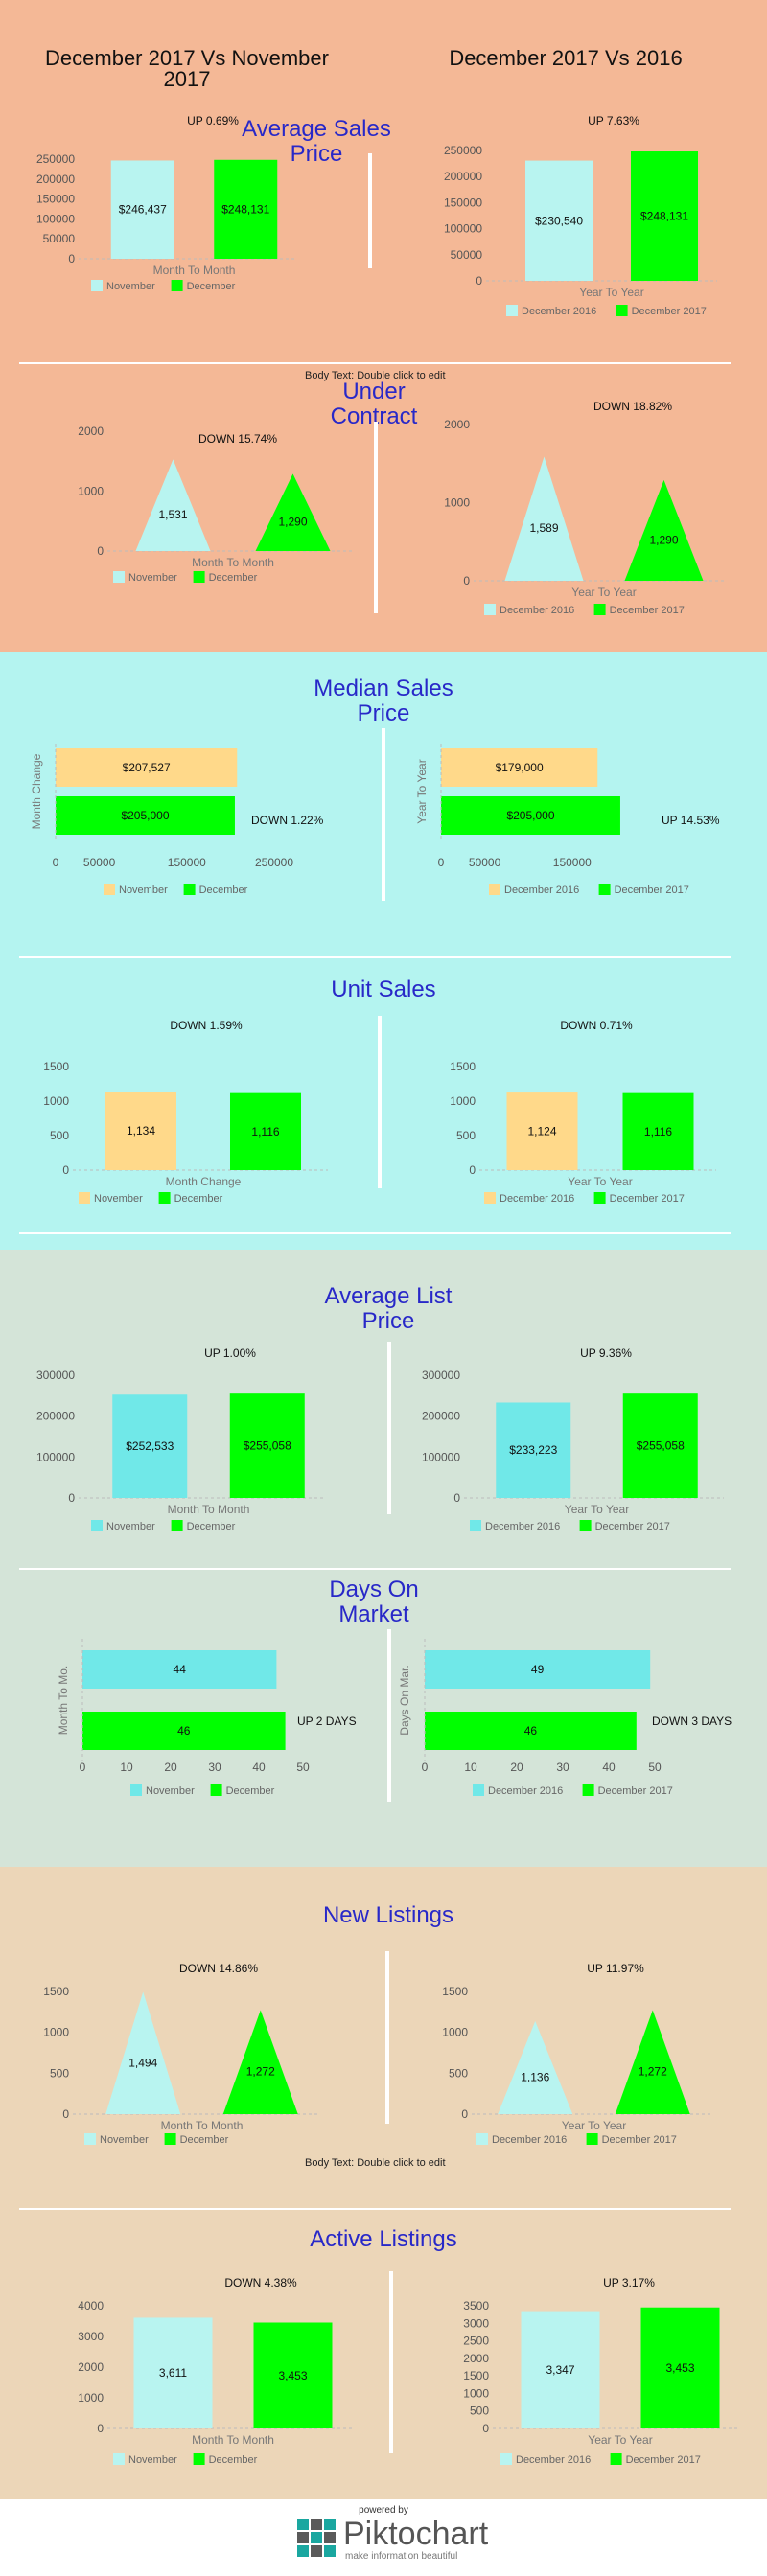 The width and height of the screenshot is (767, 2576). What do you see at coordinates (655, 1767) in the screenshot?
I see `x-tick-label: 50` at bounding box center [655, 1767].